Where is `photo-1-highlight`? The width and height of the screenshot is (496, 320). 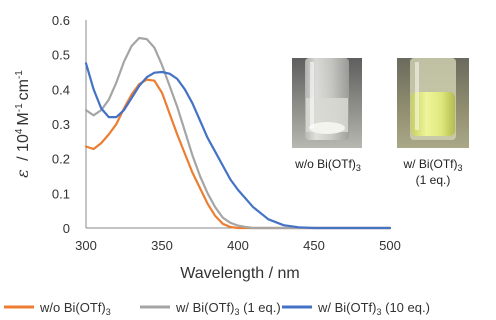
photo-1-highlight is located at coordinates (312, 95).